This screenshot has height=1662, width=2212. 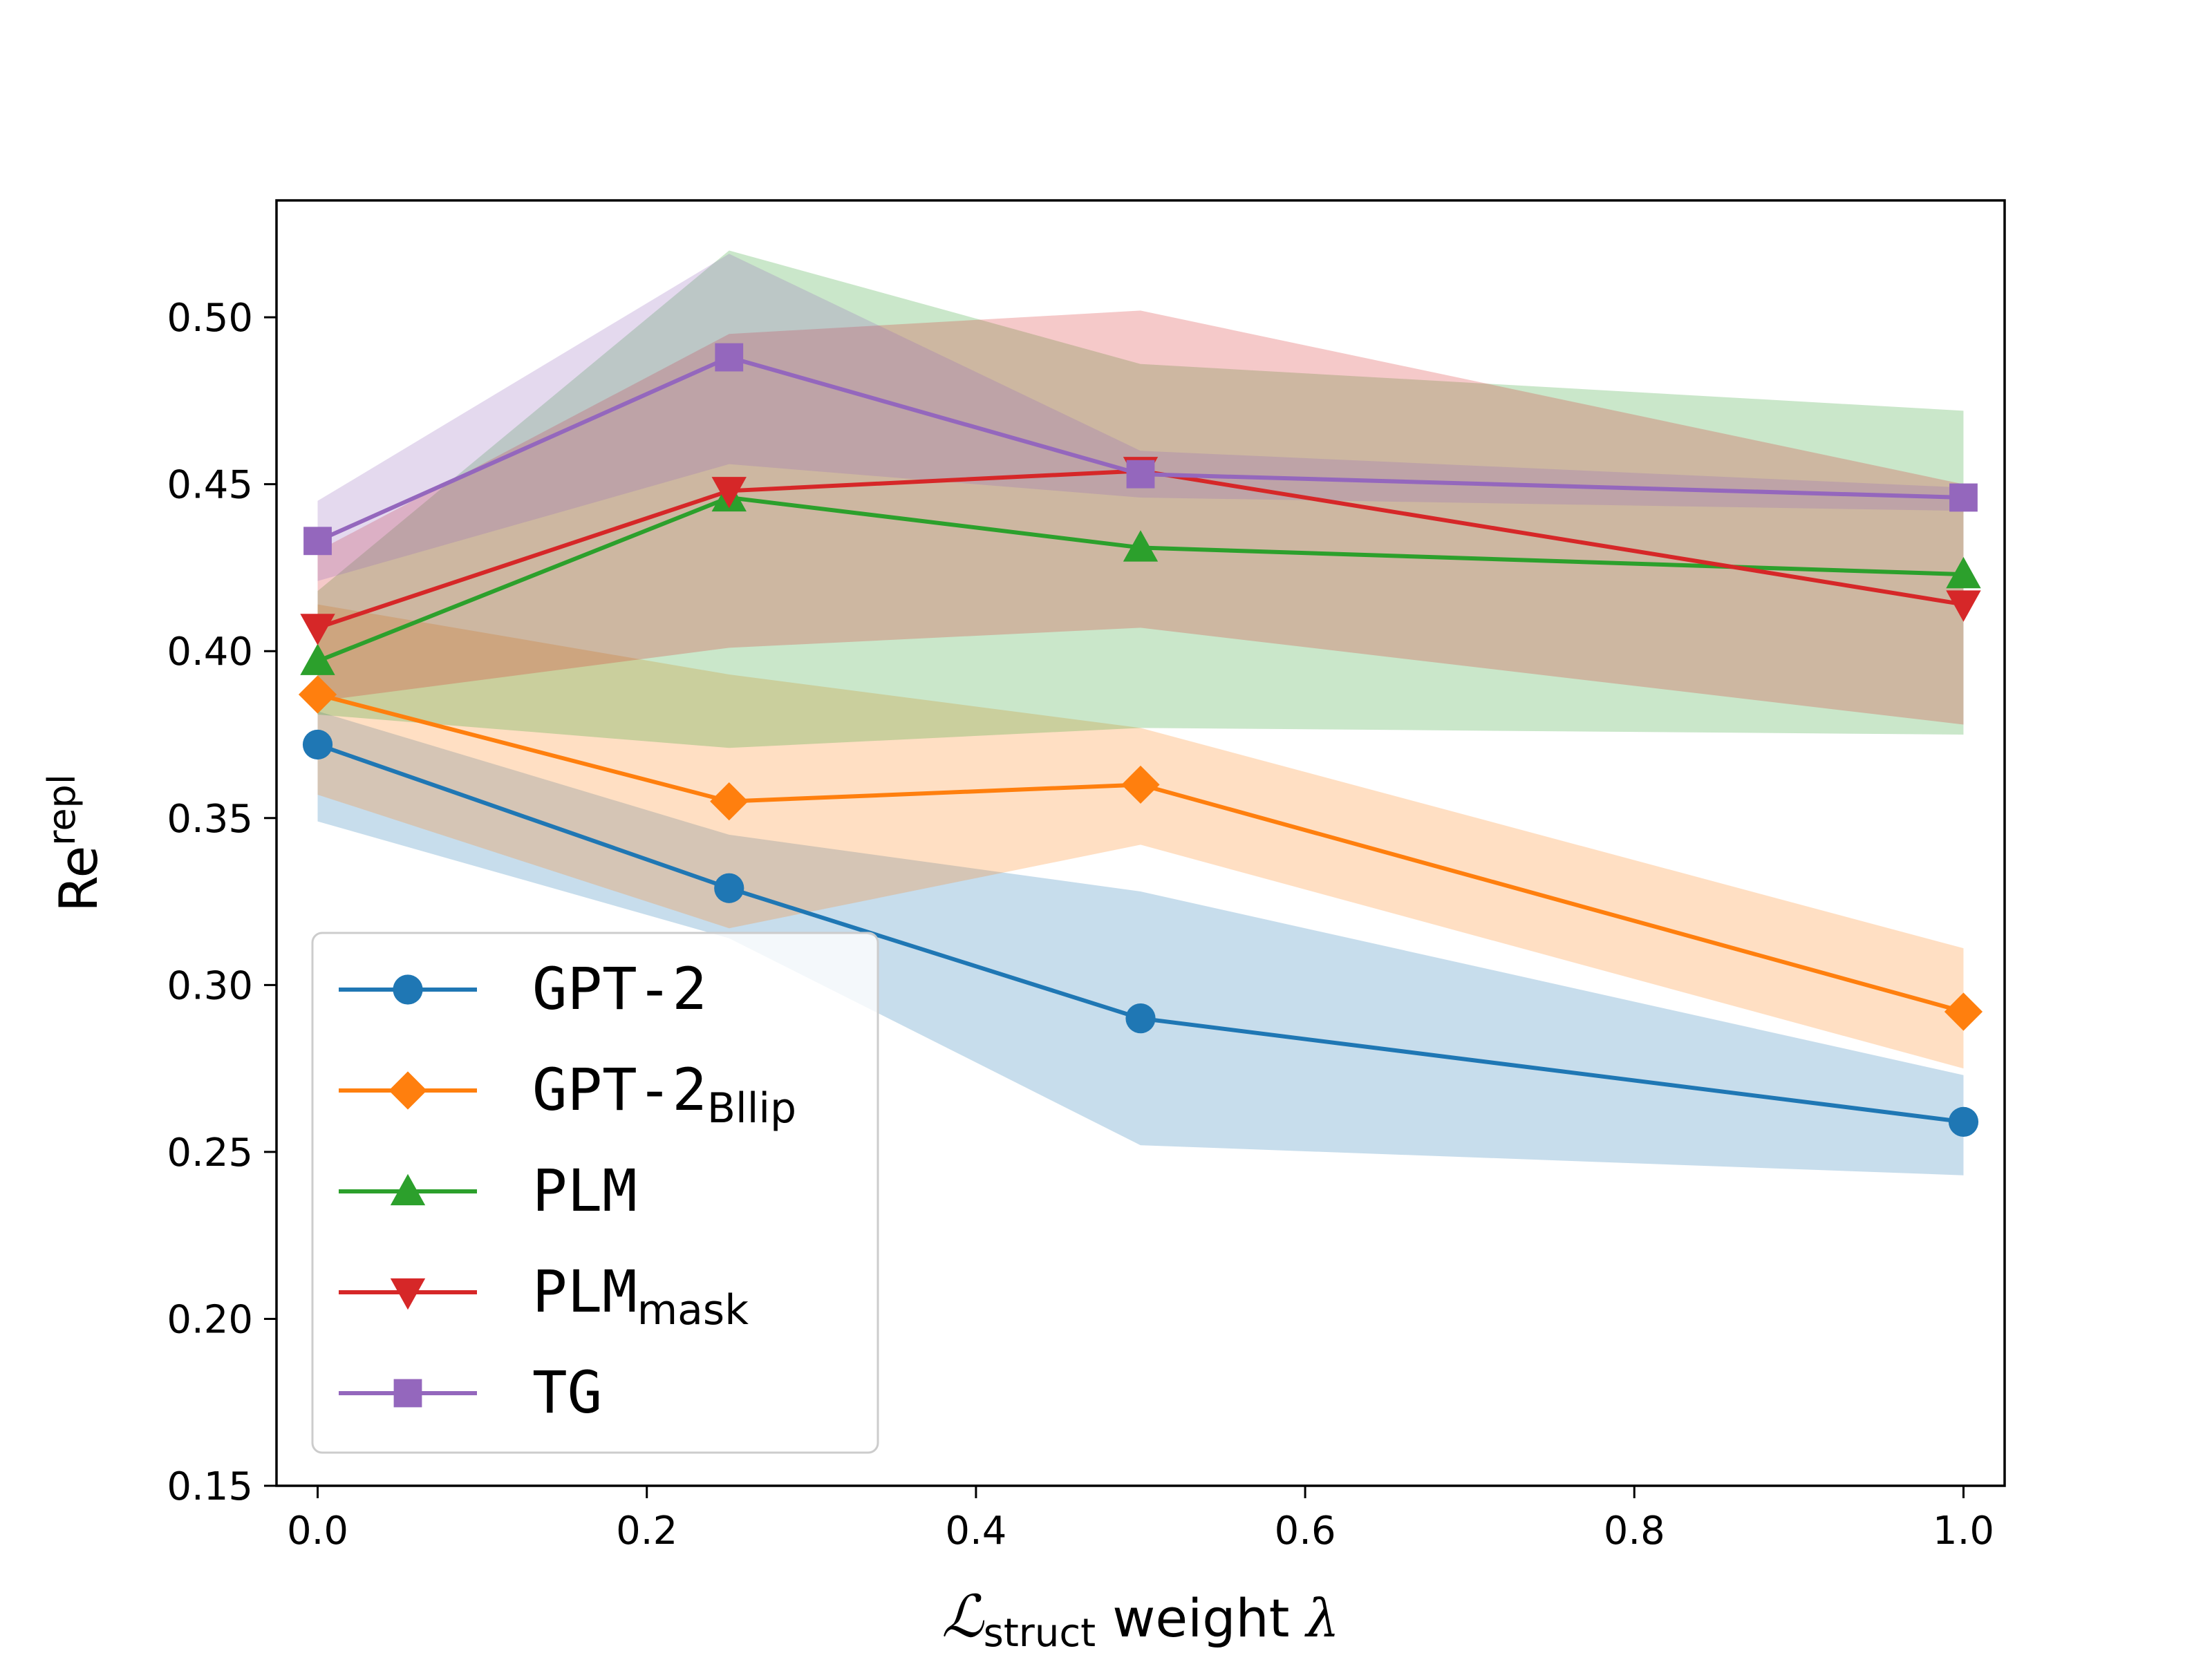 I want to click on y-axis-title: Rerepl, so click(x=74, y=843).